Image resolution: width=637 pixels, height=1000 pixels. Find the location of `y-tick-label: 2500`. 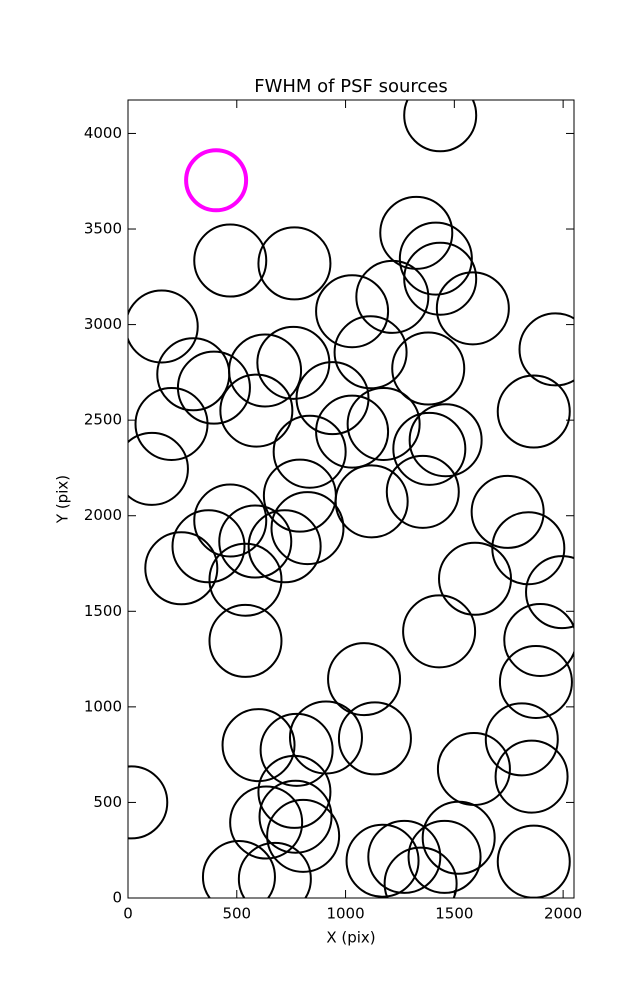

y-tick-label: 2500 is located at coordinates (103, 420).